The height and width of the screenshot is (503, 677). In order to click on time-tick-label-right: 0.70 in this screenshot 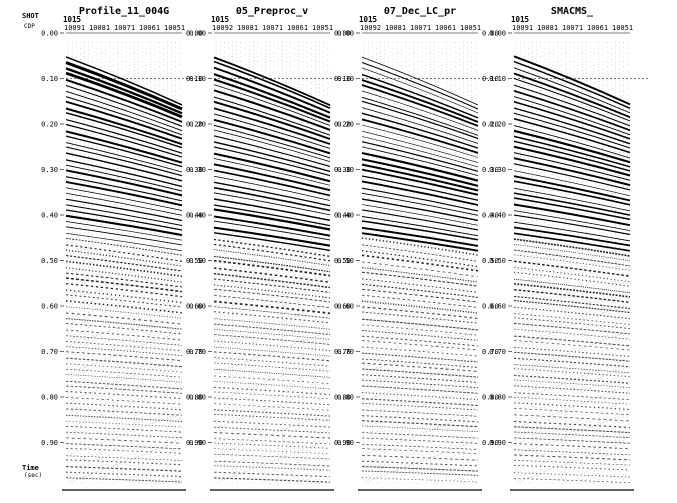, I will do `click(194, 352)`.